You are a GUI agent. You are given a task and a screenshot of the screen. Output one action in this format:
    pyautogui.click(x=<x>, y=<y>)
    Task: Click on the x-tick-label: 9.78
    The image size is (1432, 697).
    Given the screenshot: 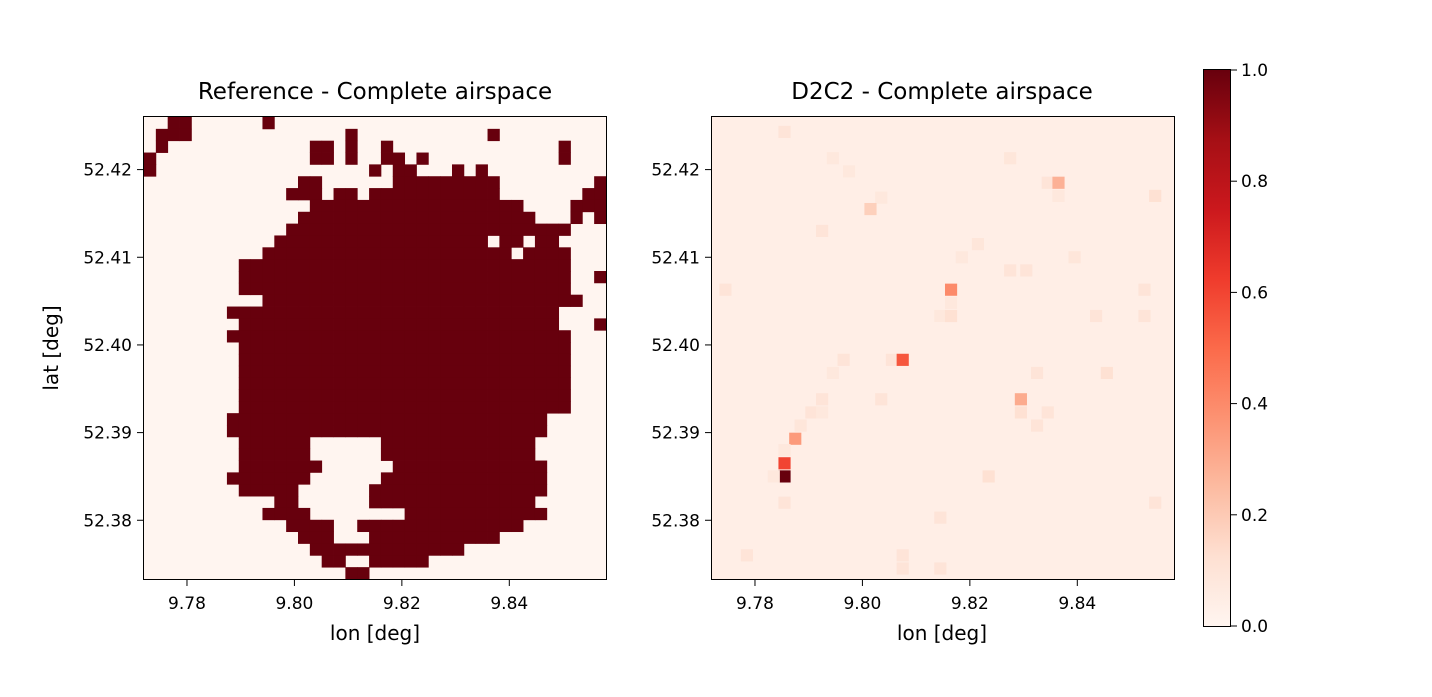 What is the action you would take?
    pyautogui.click(x=755, y=604)
    